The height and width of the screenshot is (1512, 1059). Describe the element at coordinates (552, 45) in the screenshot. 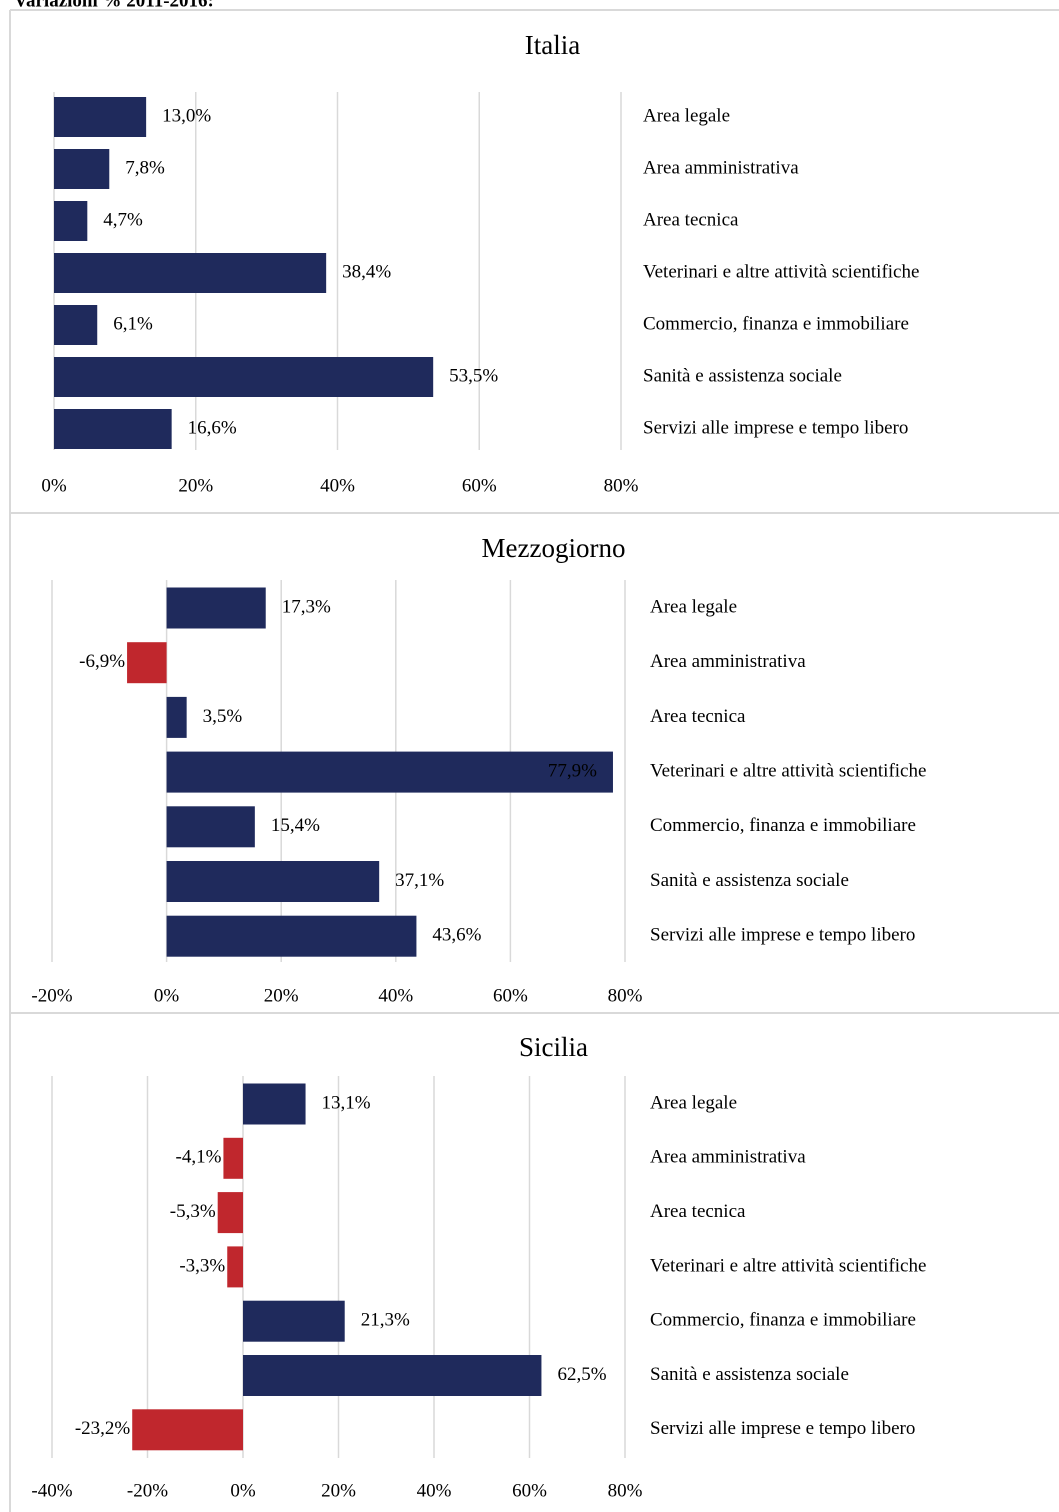

I see `chart-title: Italia` at that location.